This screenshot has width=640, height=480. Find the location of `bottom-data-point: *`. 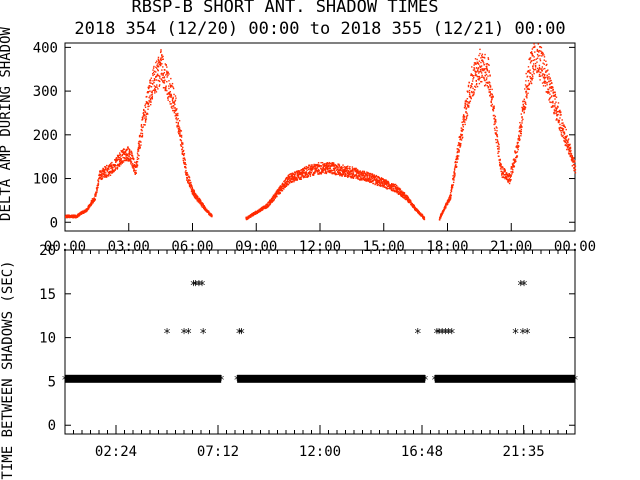

bottom-data-point: * is located at coordinates (196, 286).